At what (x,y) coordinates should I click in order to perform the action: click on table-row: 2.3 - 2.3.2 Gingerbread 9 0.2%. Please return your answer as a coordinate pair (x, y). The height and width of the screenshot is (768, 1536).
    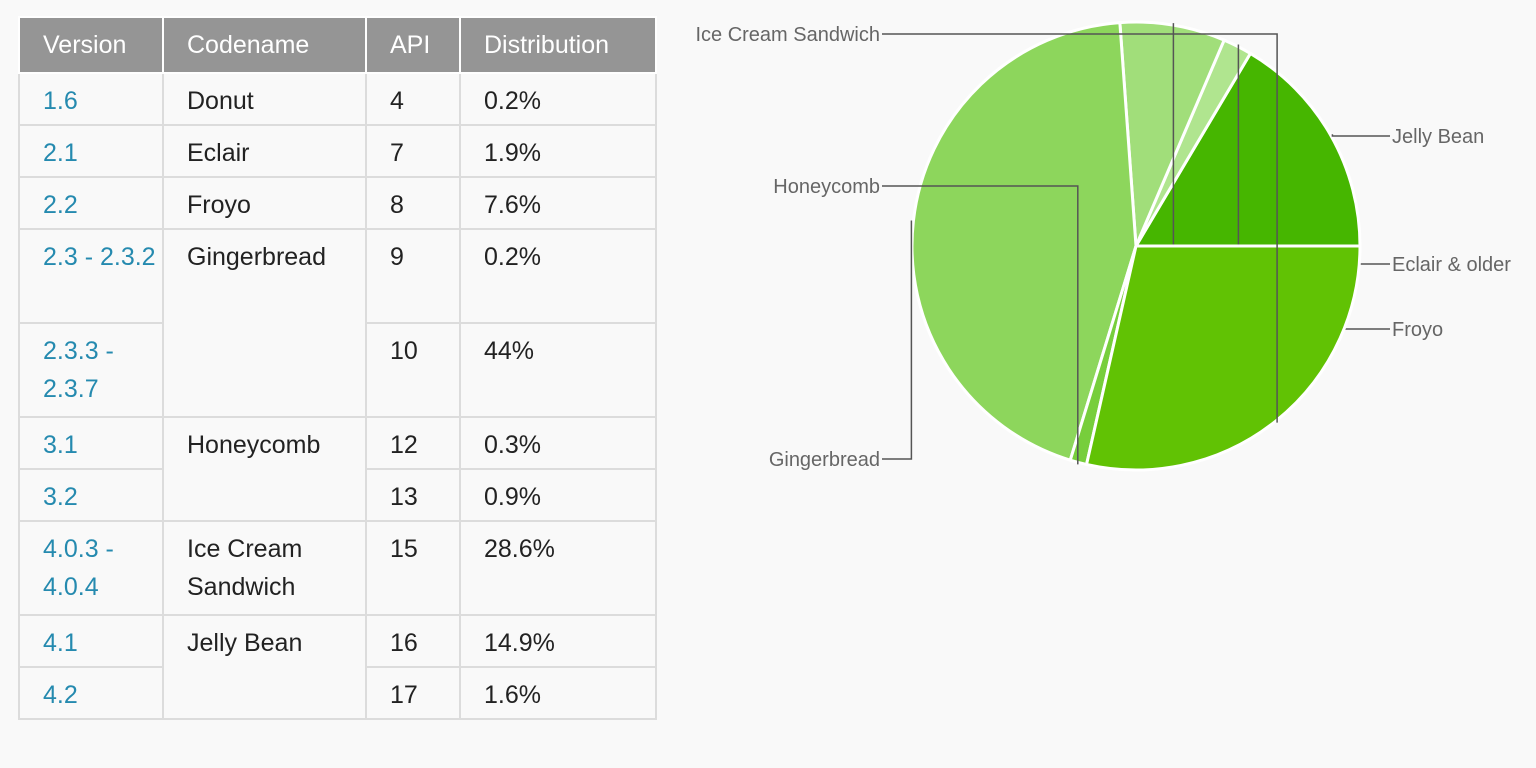
    Looking at the image, I should click on (337, 323).